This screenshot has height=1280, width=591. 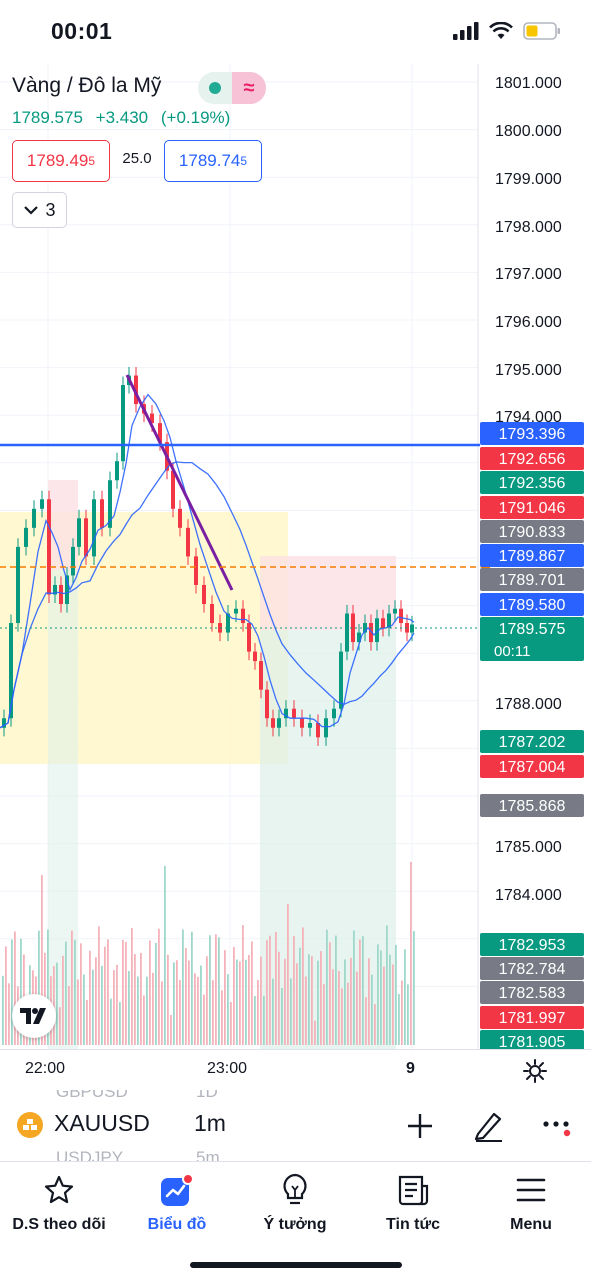 I want to click on wifi-icon, so click(x=501, y=30).